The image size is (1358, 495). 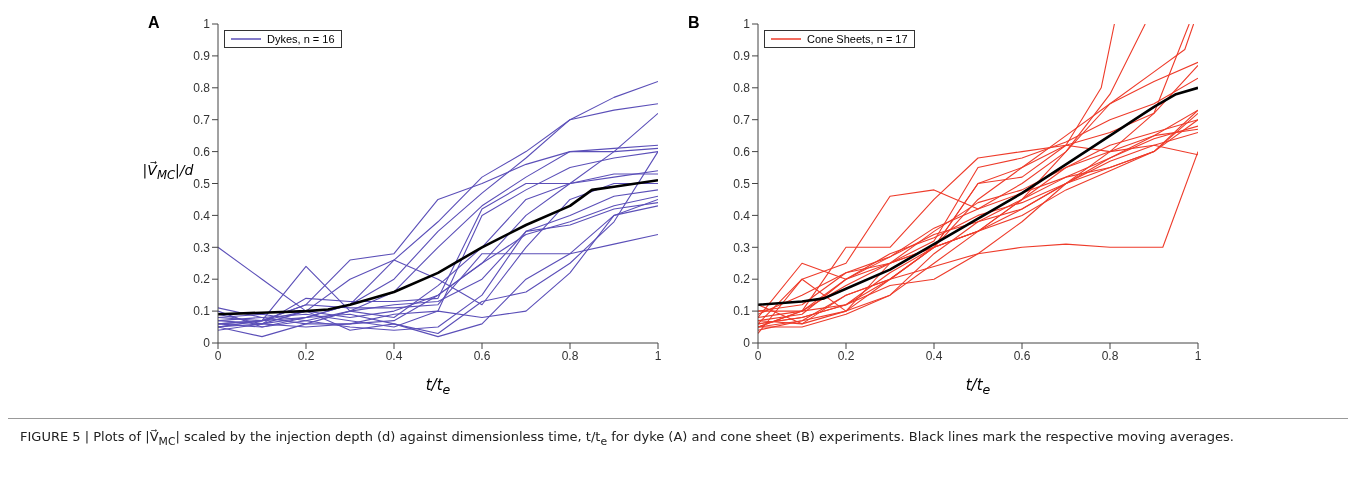 What do you see at coordinates (168, 172) in the screenshot?
I see `y-axis-title: |V⃗$_{MC}$|/d` at bounding box center [168, 172].